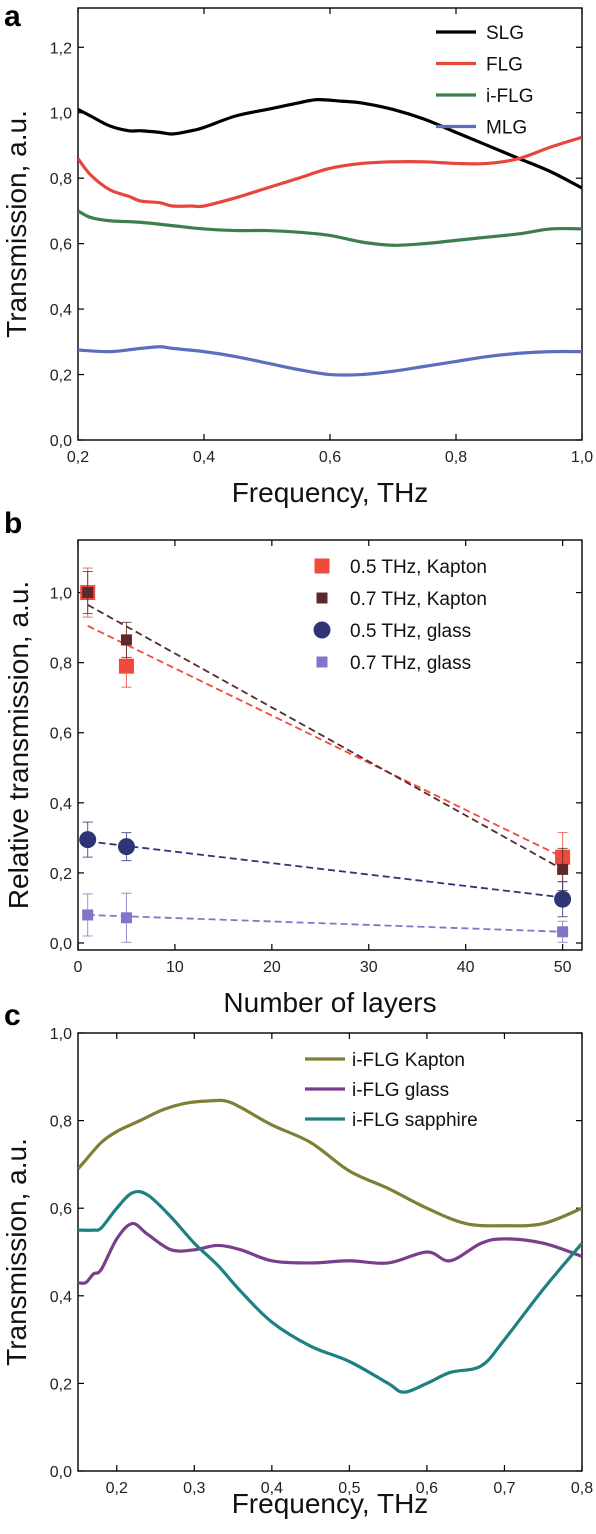 The image size is (596, 1534). What do you see at coordinates (415, 1120) in the screenshot?
I see `legend-label: i-FLG sapphire` at bounding box center [415, 1120].